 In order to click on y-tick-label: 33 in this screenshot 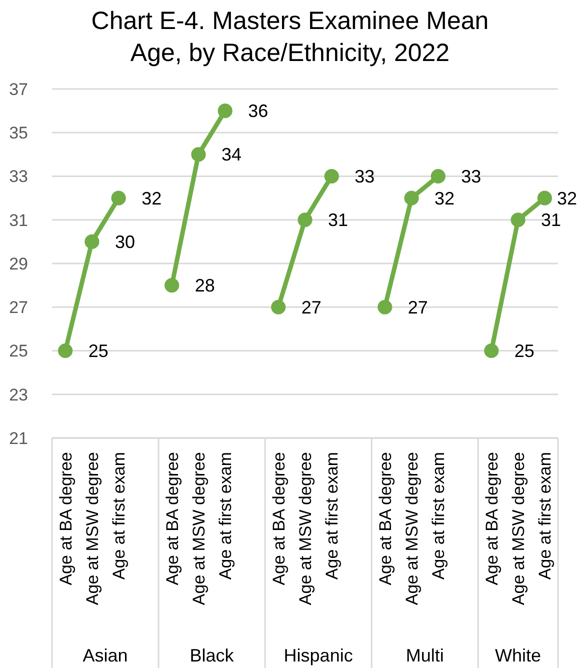, I will do `click(18, 176)`.